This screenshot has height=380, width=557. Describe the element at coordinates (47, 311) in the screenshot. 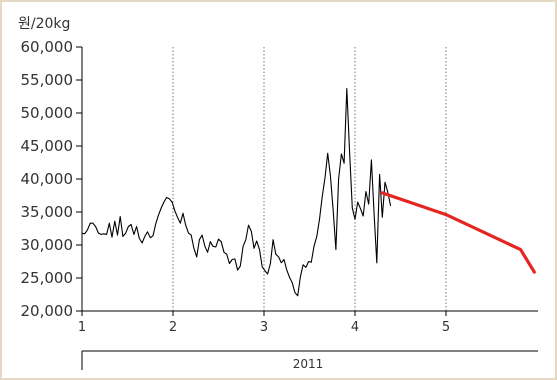

I see `y-tick-label: 20,000` at that location.